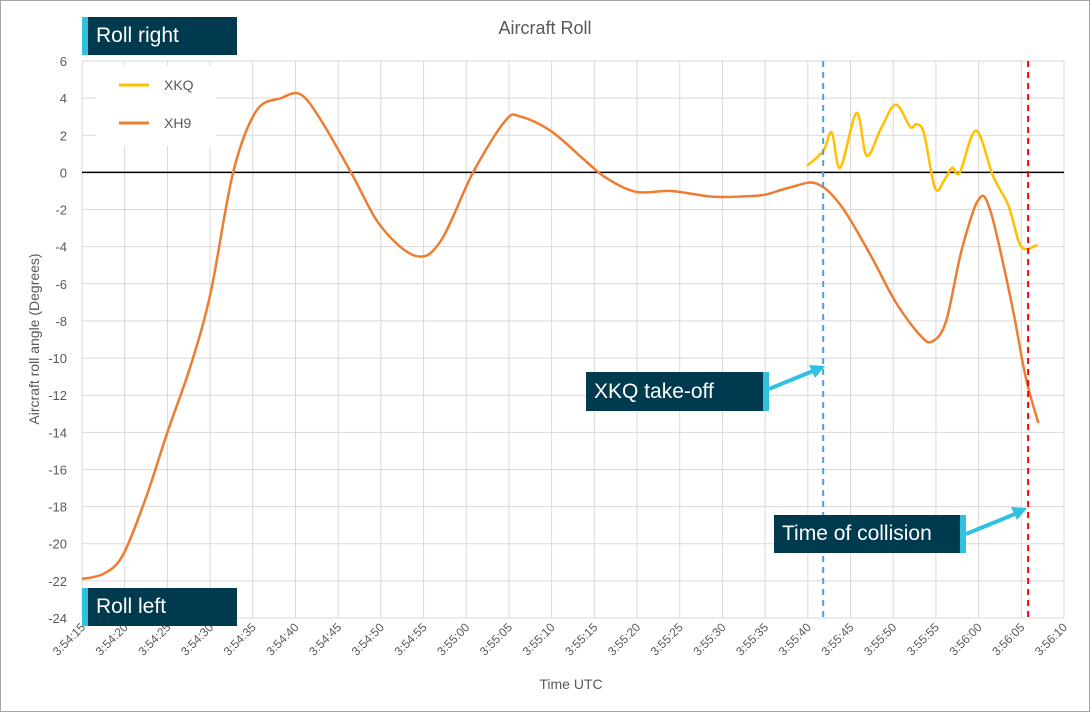  What do you see at coordinates (63, 172) in the screenshot?
I see `y-tick-label: 0` at bounding box center [63, 172].